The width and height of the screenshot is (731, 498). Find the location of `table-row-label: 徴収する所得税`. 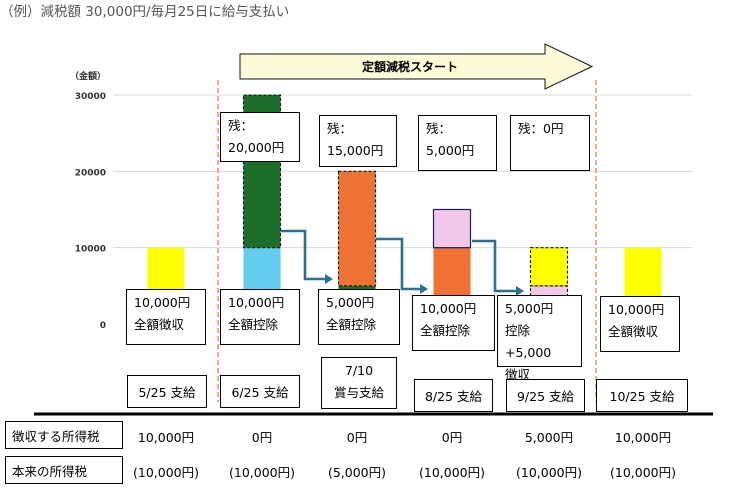

table-row-label: 徴収する所得税 is located at coordinates (64, 435).